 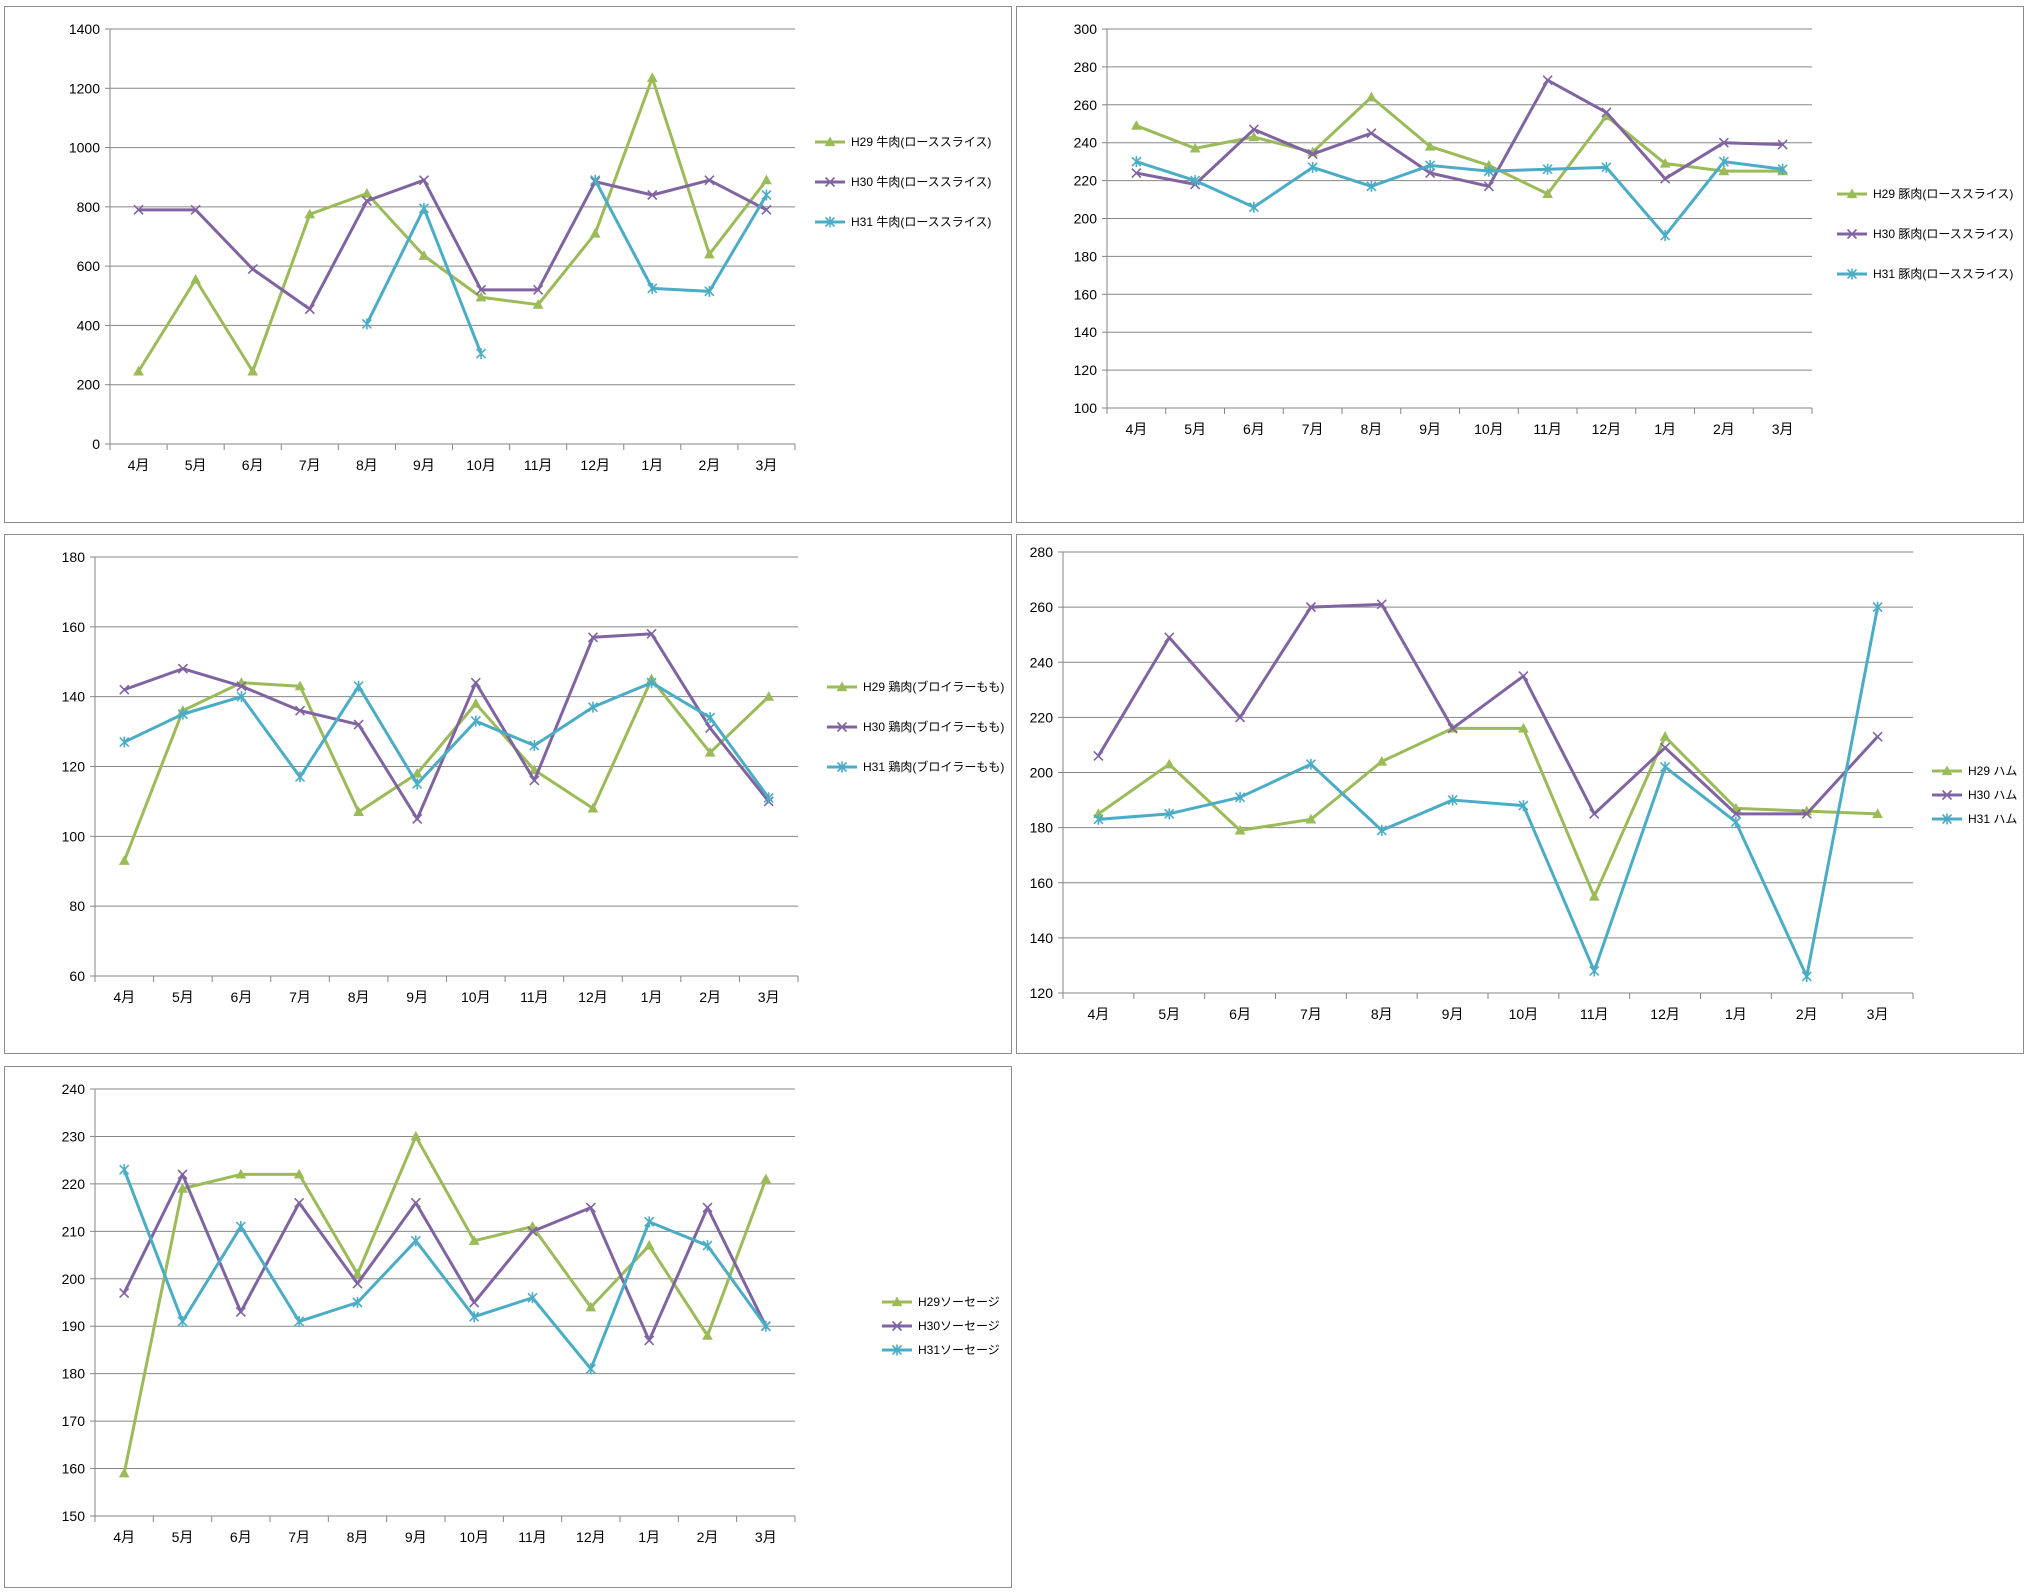 What do you see at coordinates (532, 1537) in the screenshot?
I see `x-tick-label: 11月` at bounding box center [532, 1537].